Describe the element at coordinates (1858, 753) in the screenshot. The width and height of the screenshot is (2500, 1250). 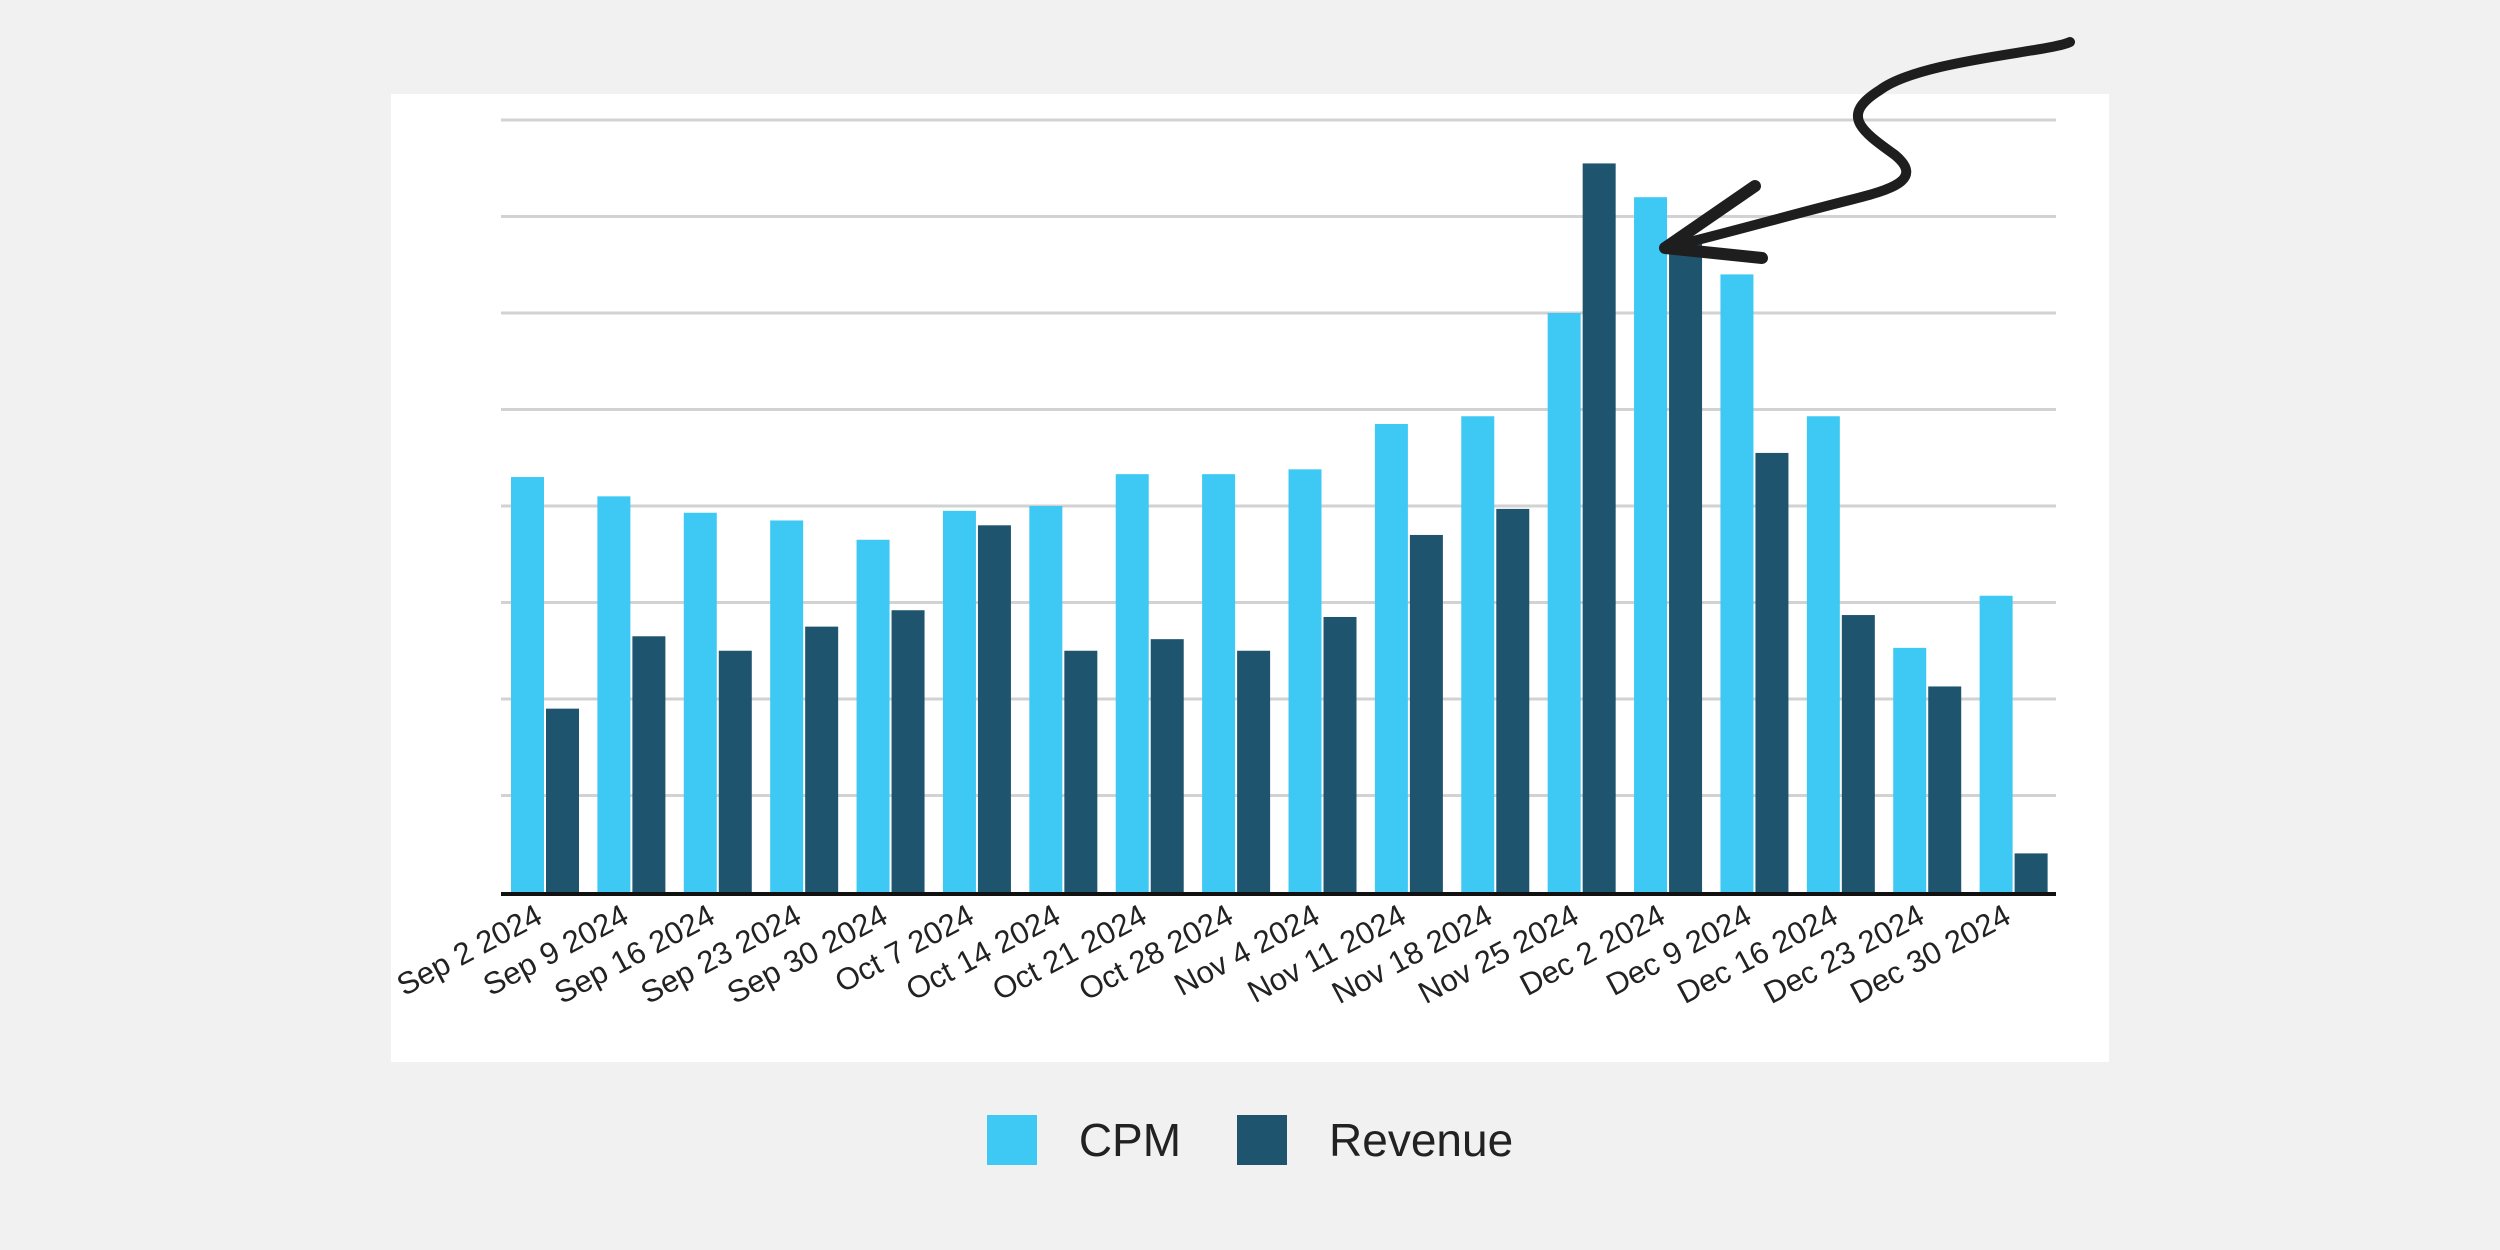
I see `bar-revenue-dec-16-2024` at that location.